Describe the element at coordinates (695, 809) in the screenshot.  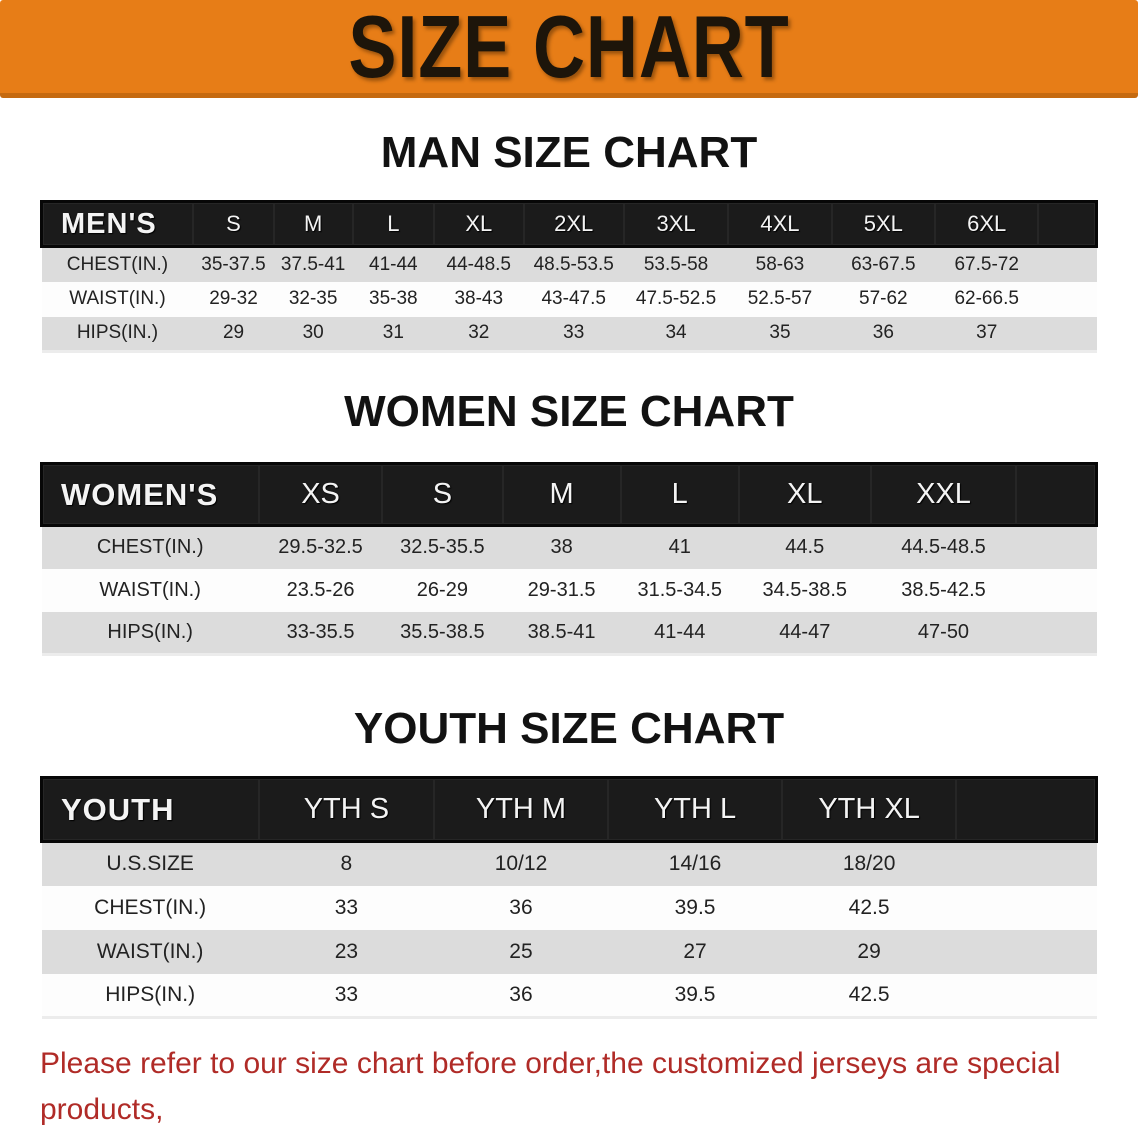
I see `youth-col-l: YTH L` at that location.